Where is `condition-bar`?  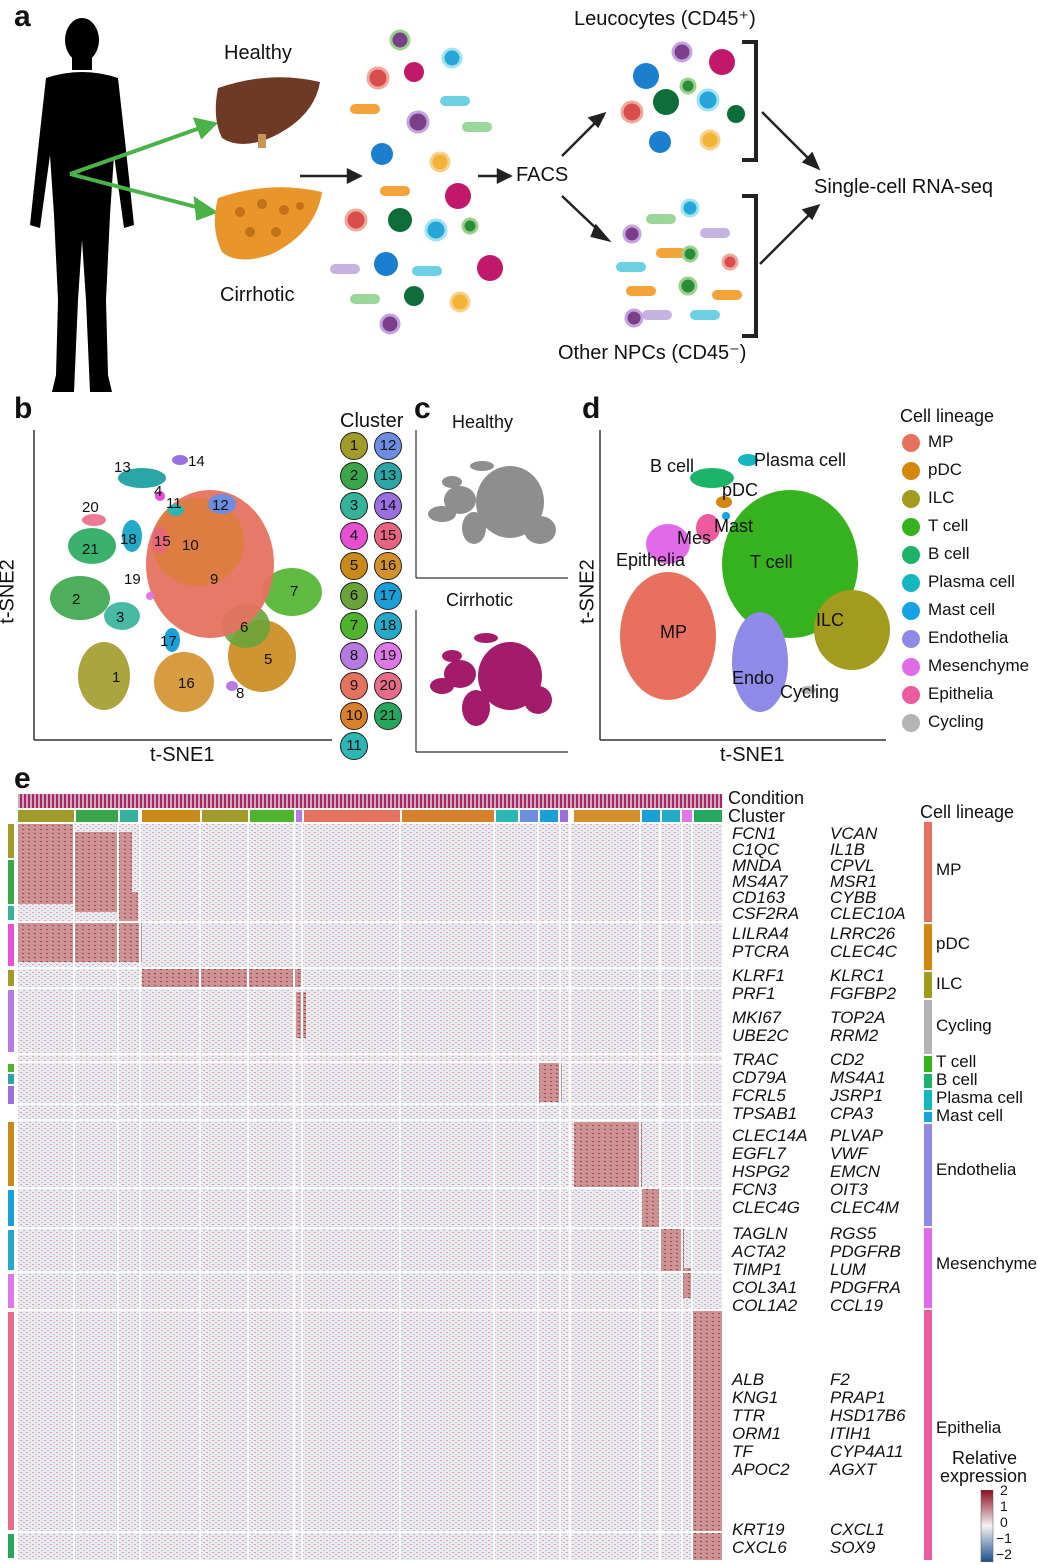 condition-bar is located at coordinates (370, 801).